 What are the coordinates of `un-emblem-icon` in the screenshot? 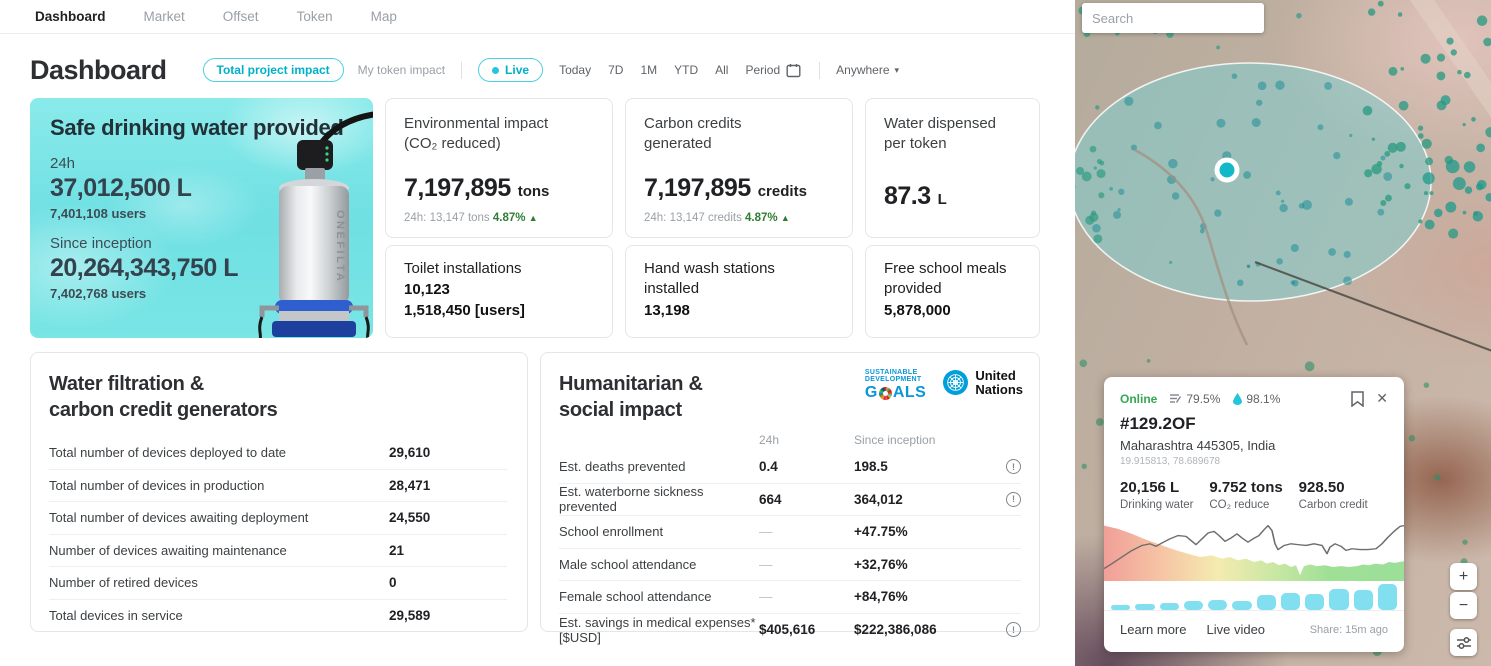 It's located at (956, 383).